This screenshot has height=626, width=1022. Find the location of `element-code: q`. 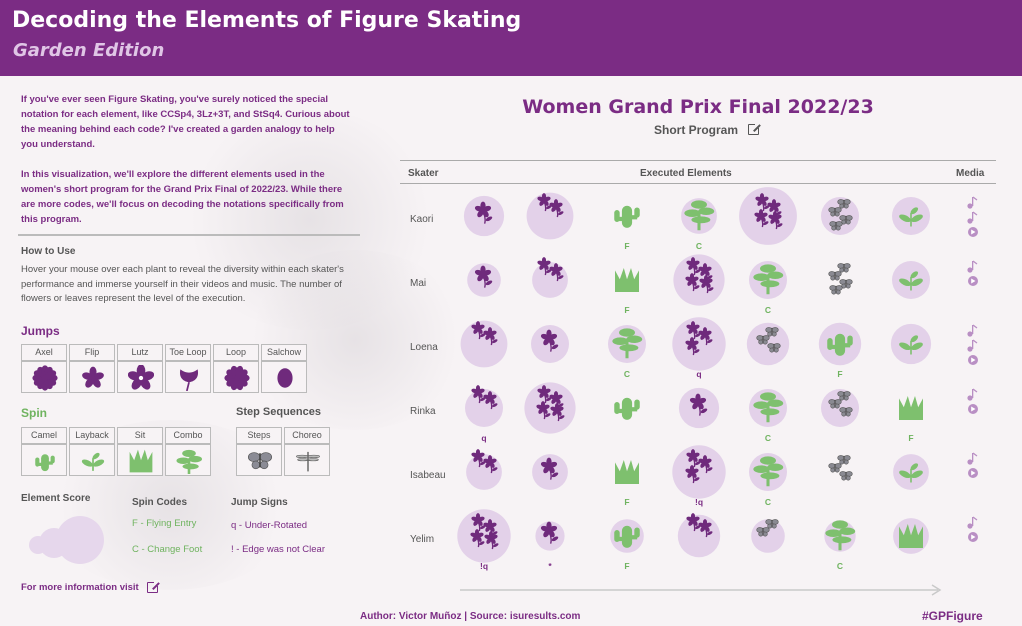

element-code: q is located at coordinates (698, 374).